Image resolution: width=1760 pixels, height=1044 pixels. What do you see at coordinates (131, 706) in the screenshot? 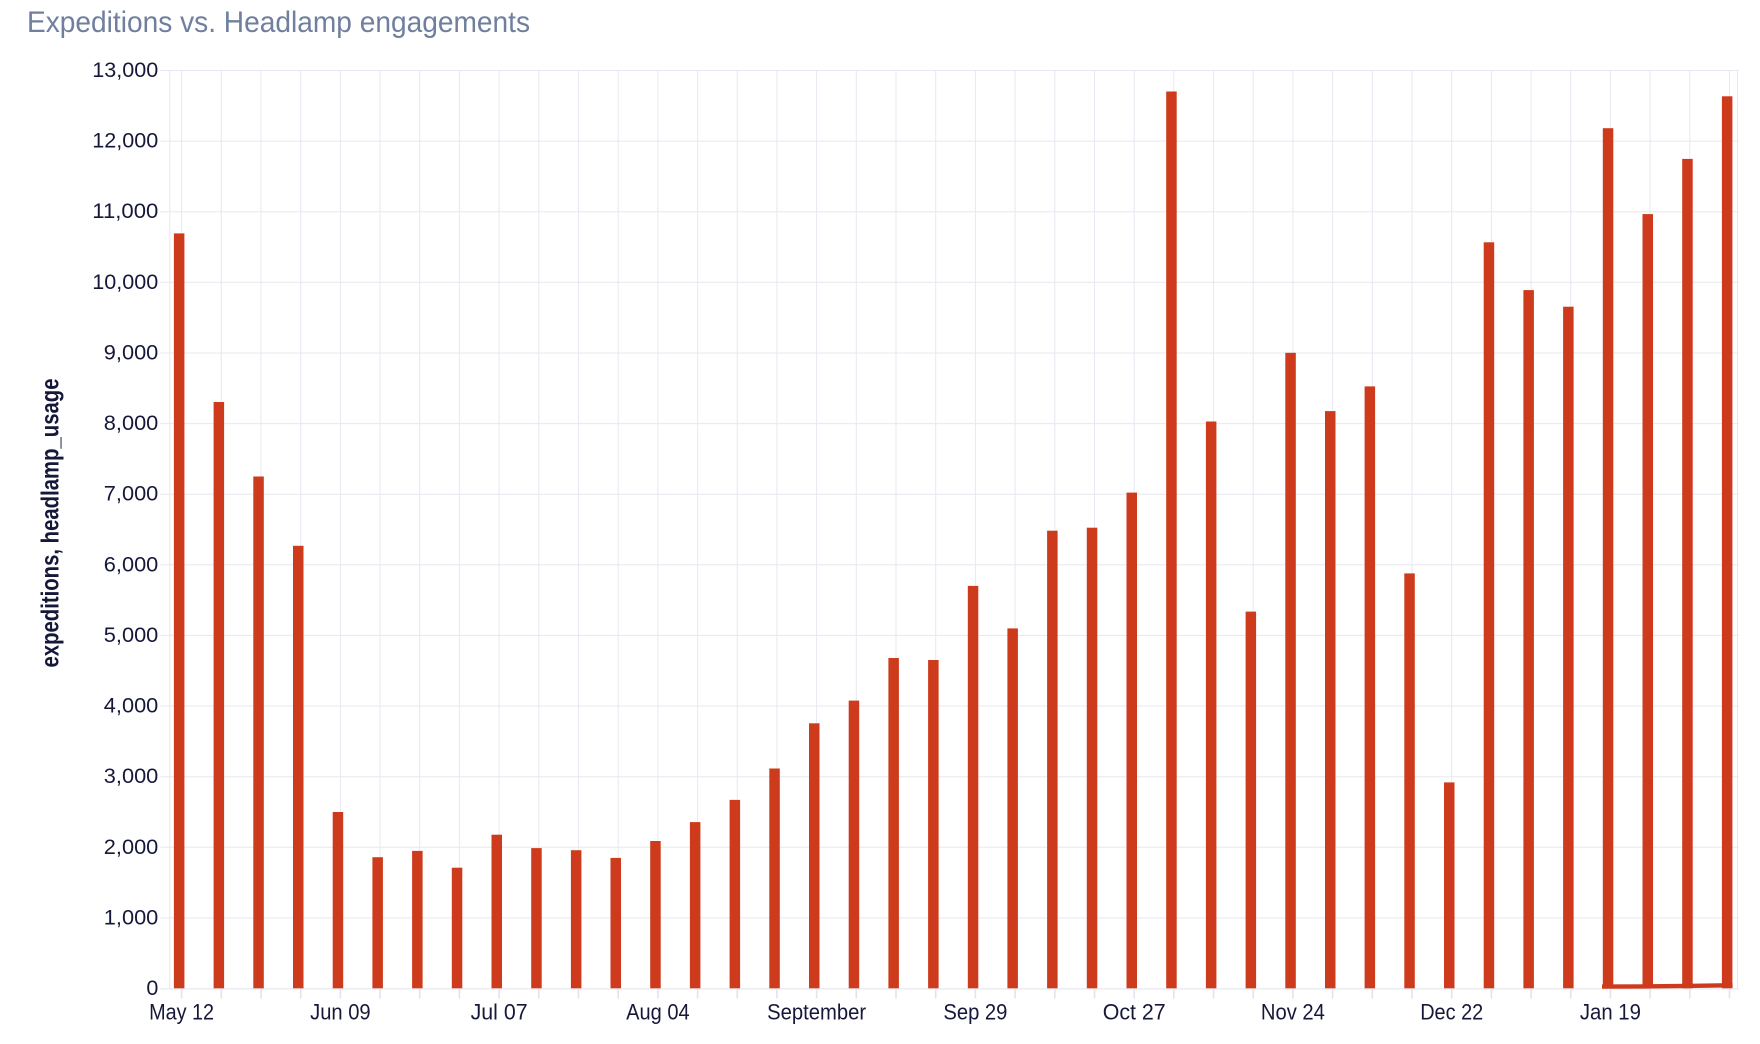
I see `svg-text: 4,000` at bounding box center [131, 706].